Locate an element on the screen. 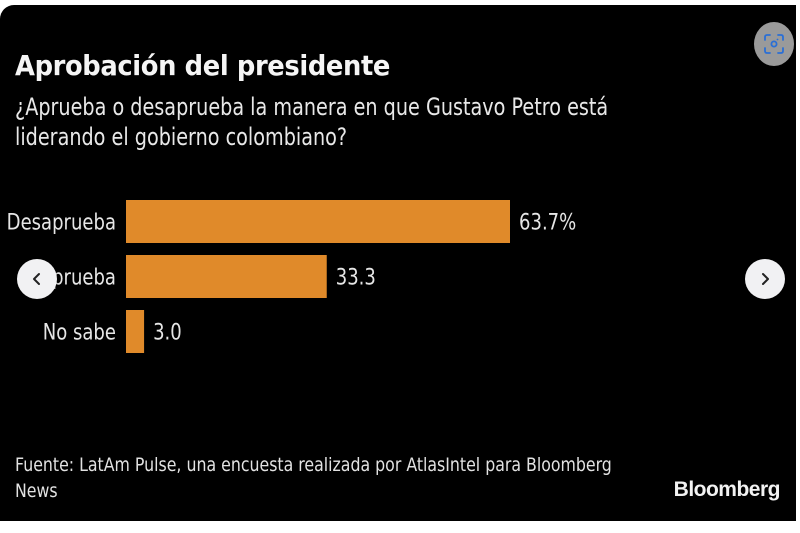 This screenshot has height=533, width=800. chevron-left-icon is located at coordinates (36, 279).